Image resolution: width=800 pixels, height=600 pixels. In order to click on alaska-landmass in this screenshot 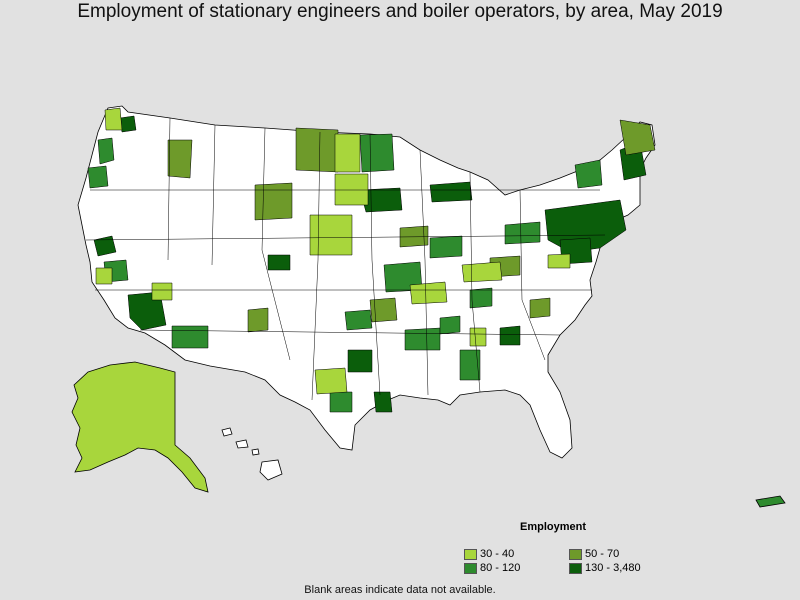, I will do `click(140, 427)`.